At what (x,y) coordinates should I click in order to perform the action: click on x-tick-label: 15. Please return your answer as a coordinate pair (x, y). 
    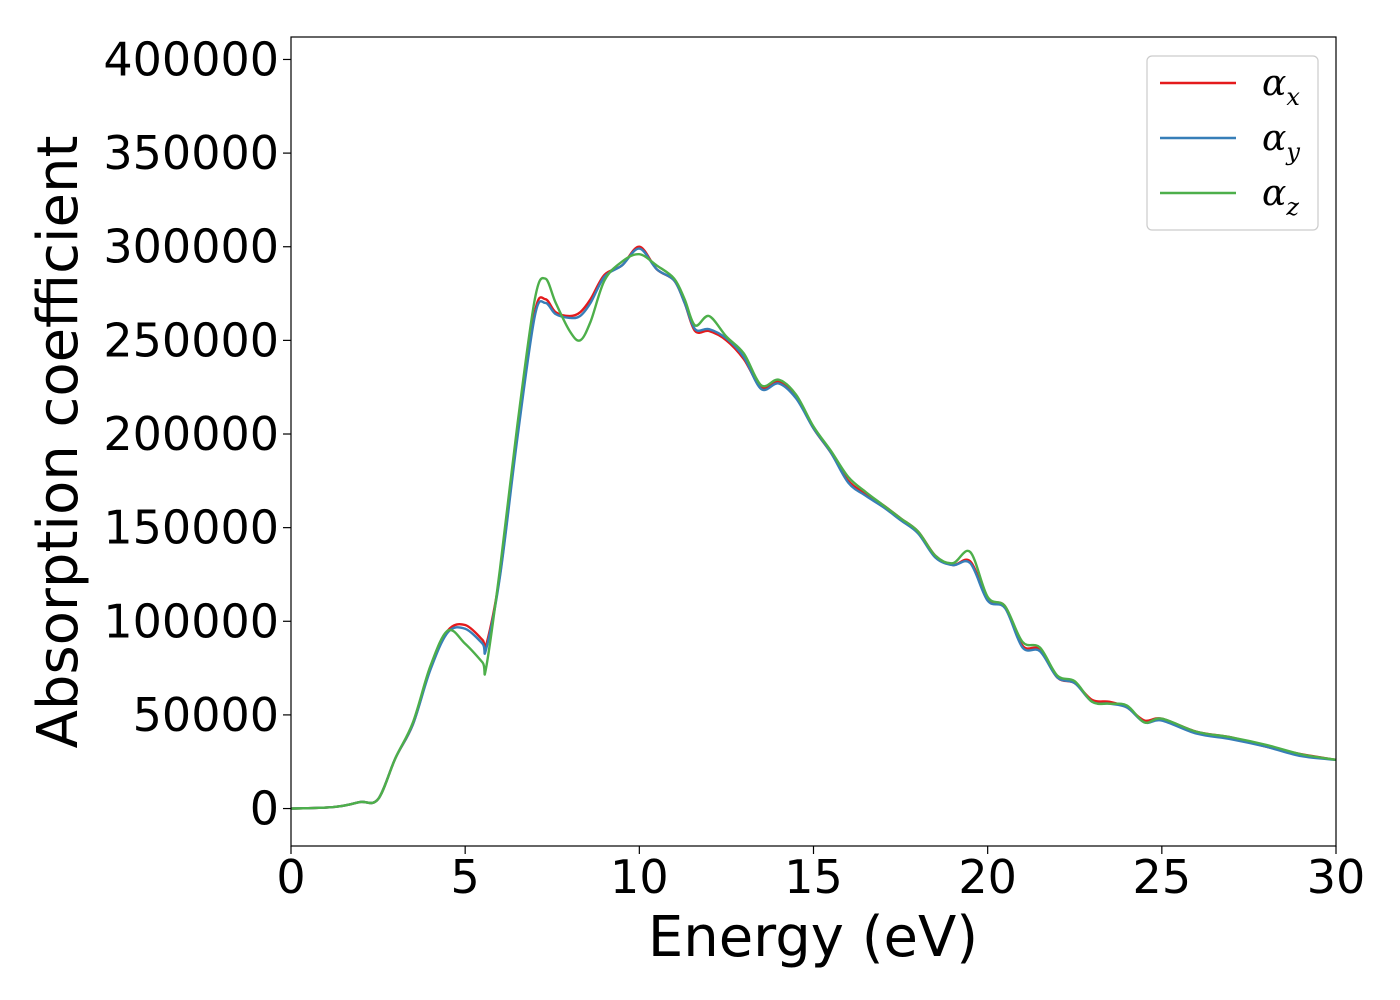
    Looking at the image, I should click on (813, 877).